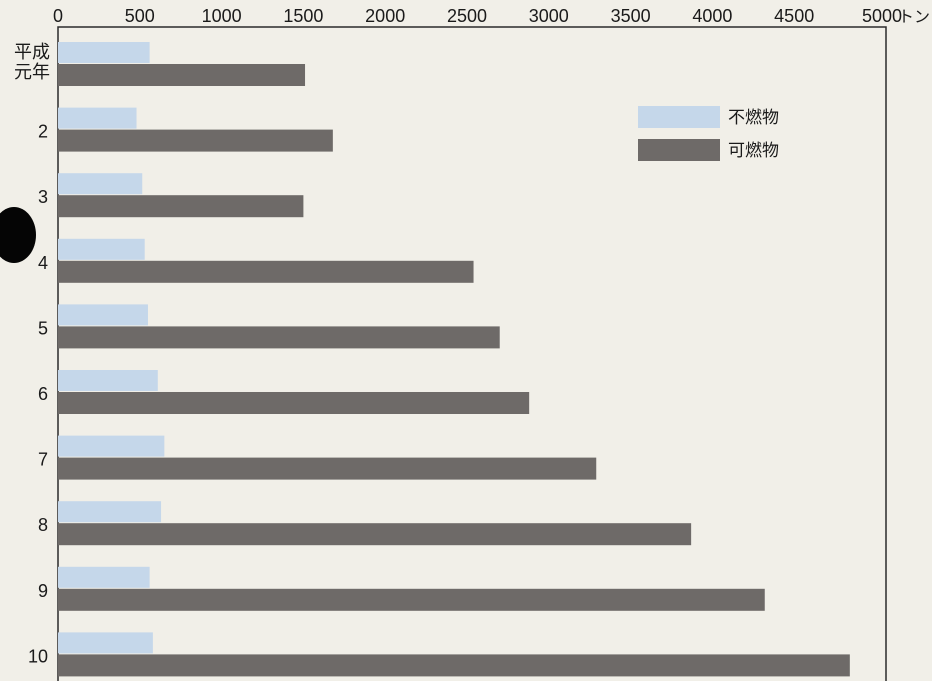  Describe the element at coordinates (753, 151) in the screenshot. I see `legend-label: 可燃物` at that location.